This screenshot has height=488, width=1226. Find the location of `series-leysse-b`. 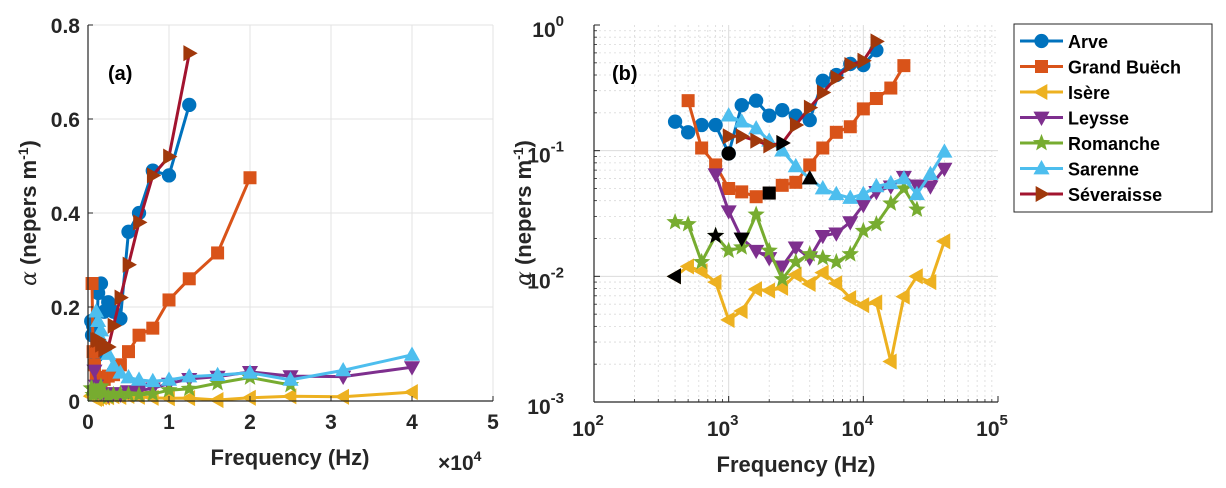

series-leysse-b is located at coordinates (830, 218).